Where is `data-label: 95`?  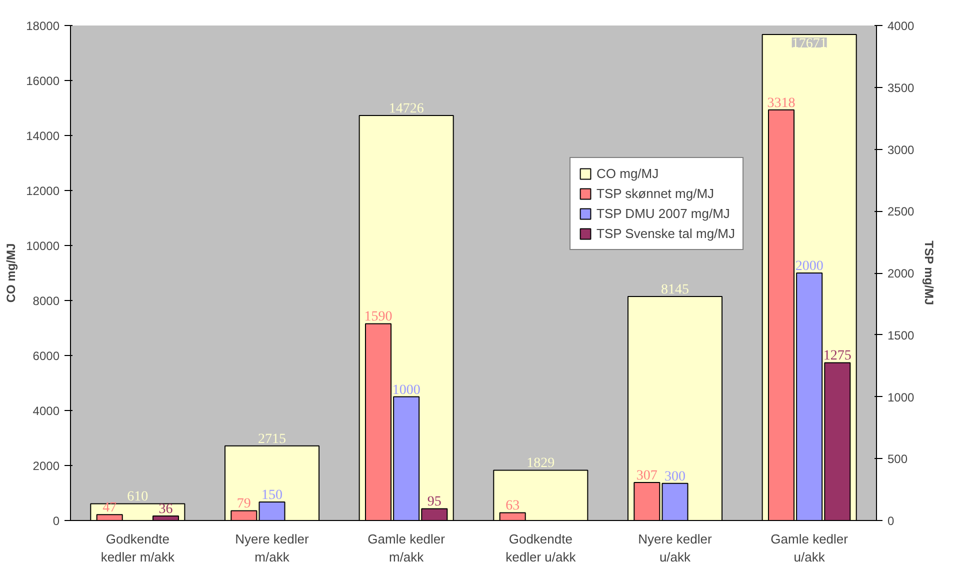
data-label: 95 is located at coordinates (434, 502).